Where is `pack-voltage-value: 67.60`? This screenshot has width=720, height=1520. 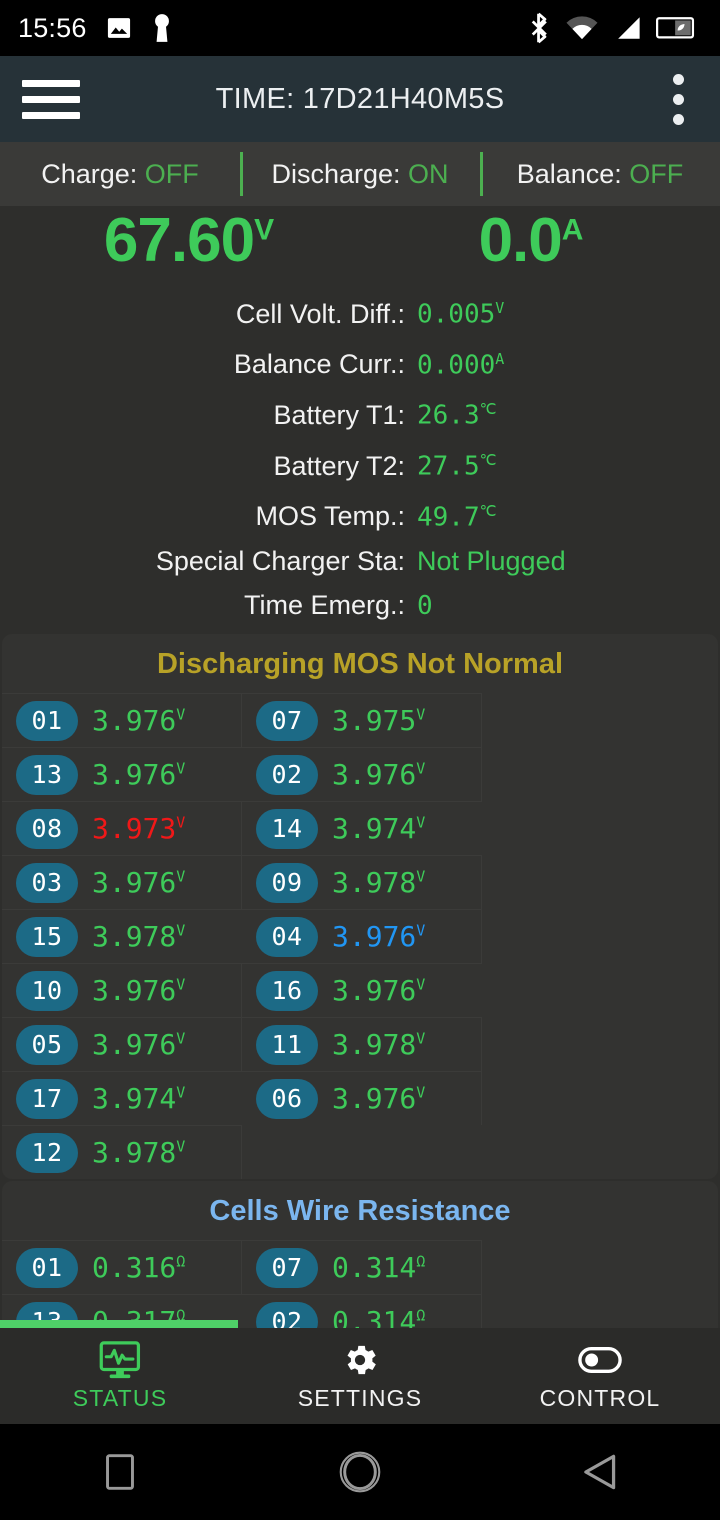
pack-voltage-value: 67.60 is located at coordinates (179, 240).